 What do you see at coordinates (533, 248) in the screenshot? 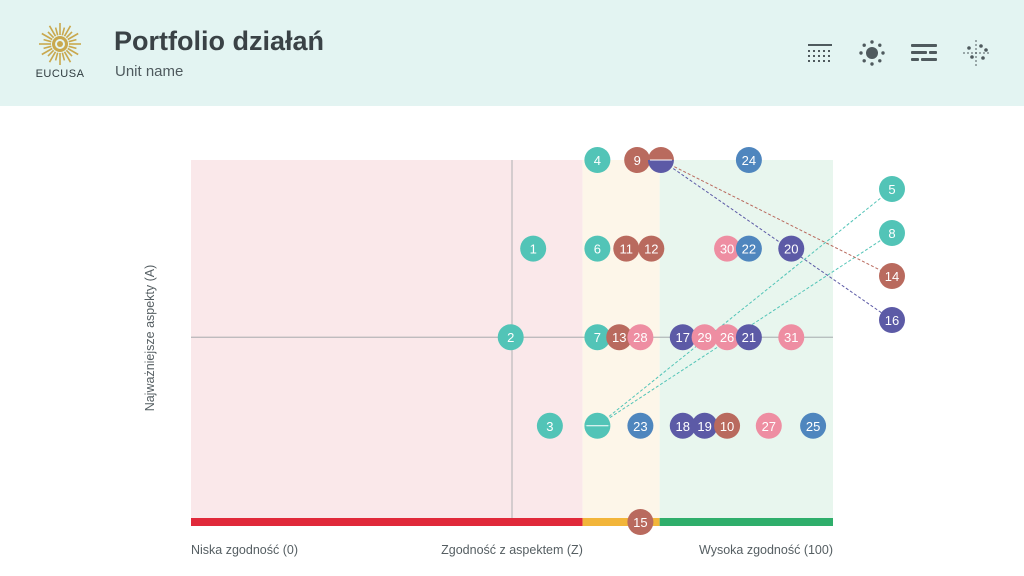
I see `action-bubble: 1` at bounding box center [533, 248].